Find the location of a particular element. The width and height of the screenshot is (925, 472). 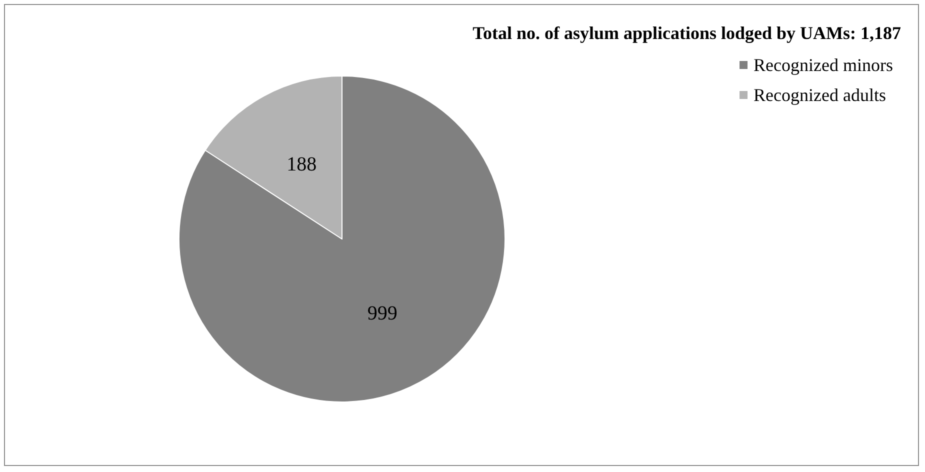

legend-label: Recognized minors is located at coordinates (824, 65).